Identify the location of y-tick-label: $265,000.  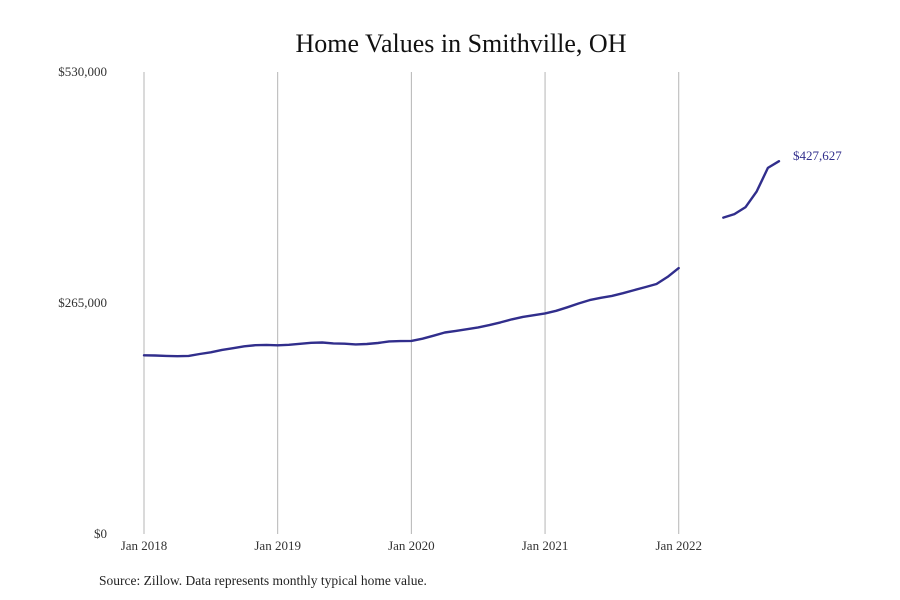
(82, 302).